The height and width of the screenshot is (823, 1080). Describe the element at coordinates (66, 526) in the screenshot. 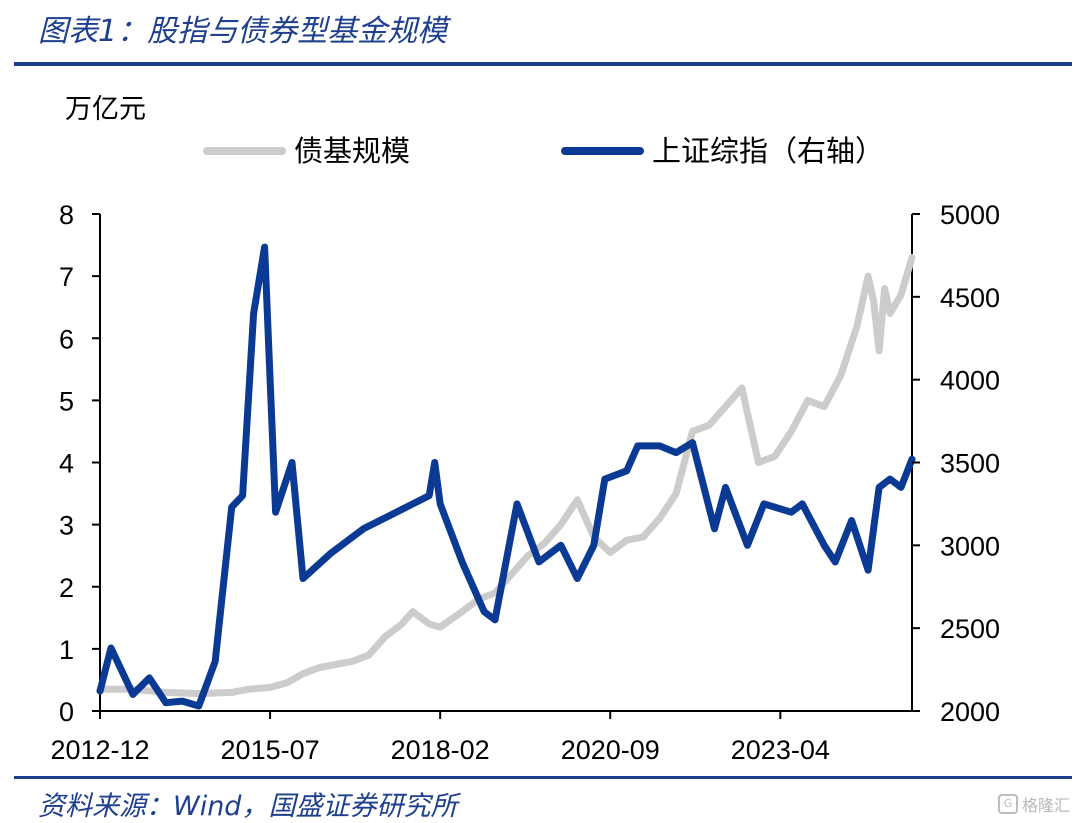

I see `left-tick-label: 3` at that location.